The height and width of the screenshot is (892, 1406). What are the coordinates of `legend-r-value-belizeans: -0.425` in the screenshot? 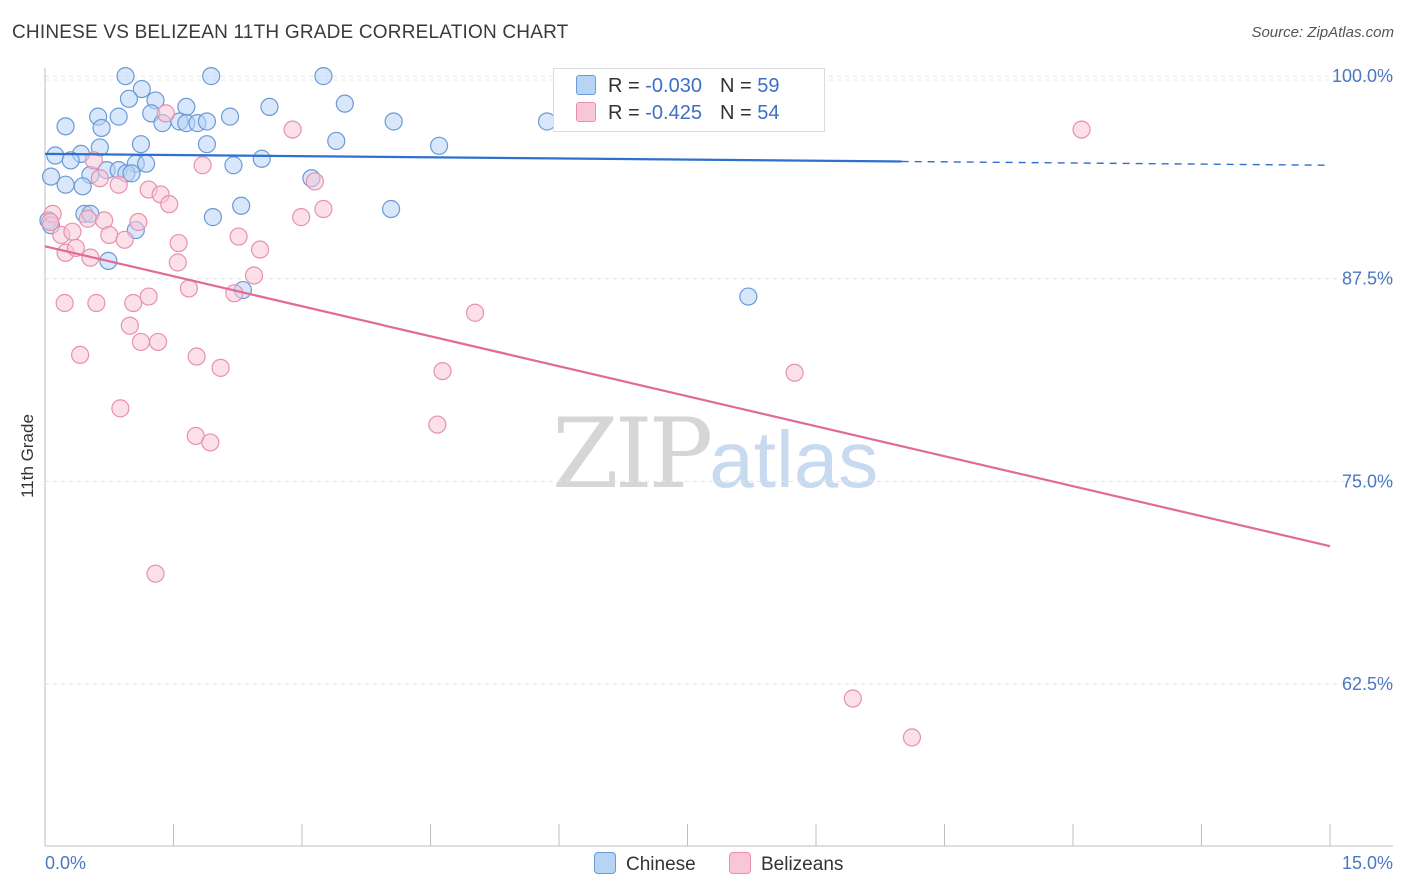 It's located at (673, 113).